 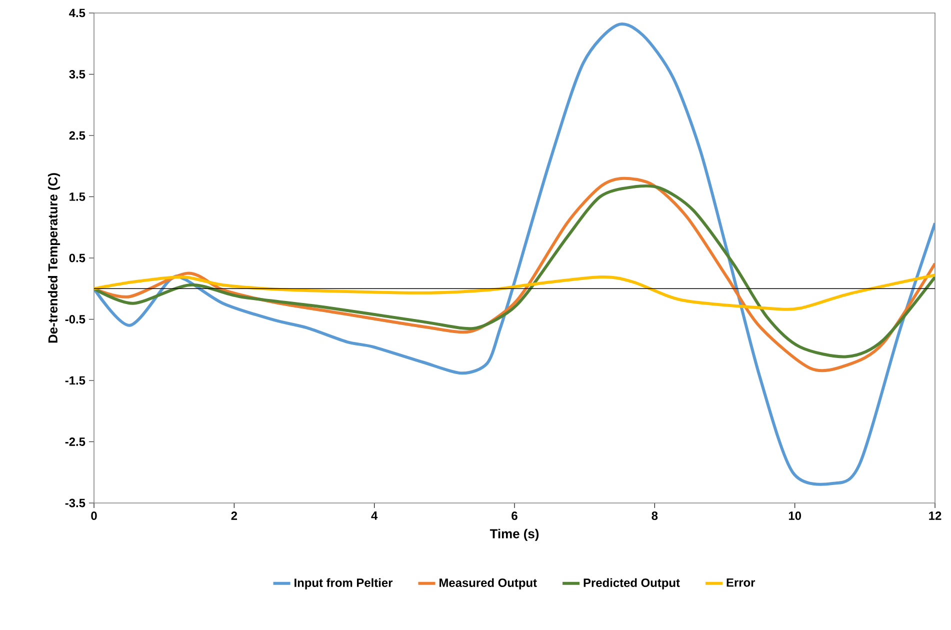 What do you see at coordinates (514, 534) in the screenshot?
I see `x-axis-title: Time (s)` at bounding box center [514, 534].